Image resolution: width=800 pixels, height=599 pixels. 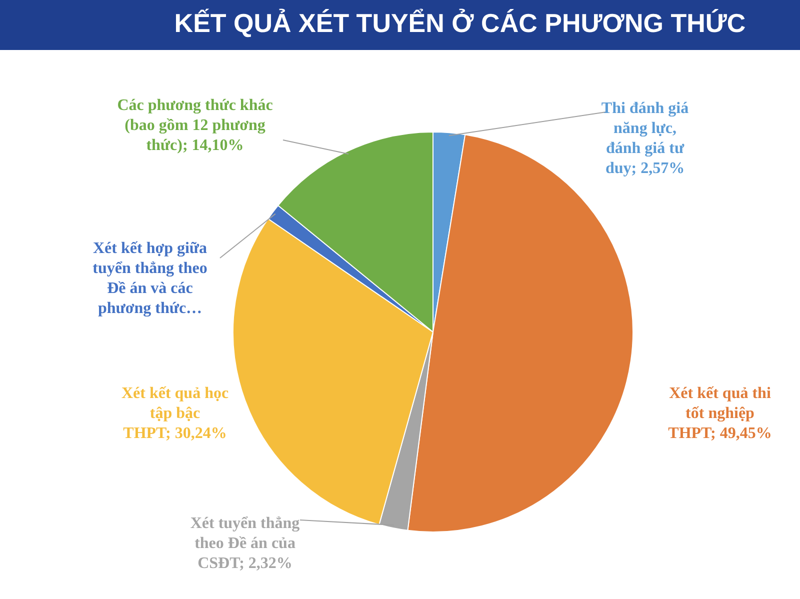 I want to click on slice-label: Xét kết quả thi tốt nghiệp THPT; 49,45%, so click(x=720, y=413).